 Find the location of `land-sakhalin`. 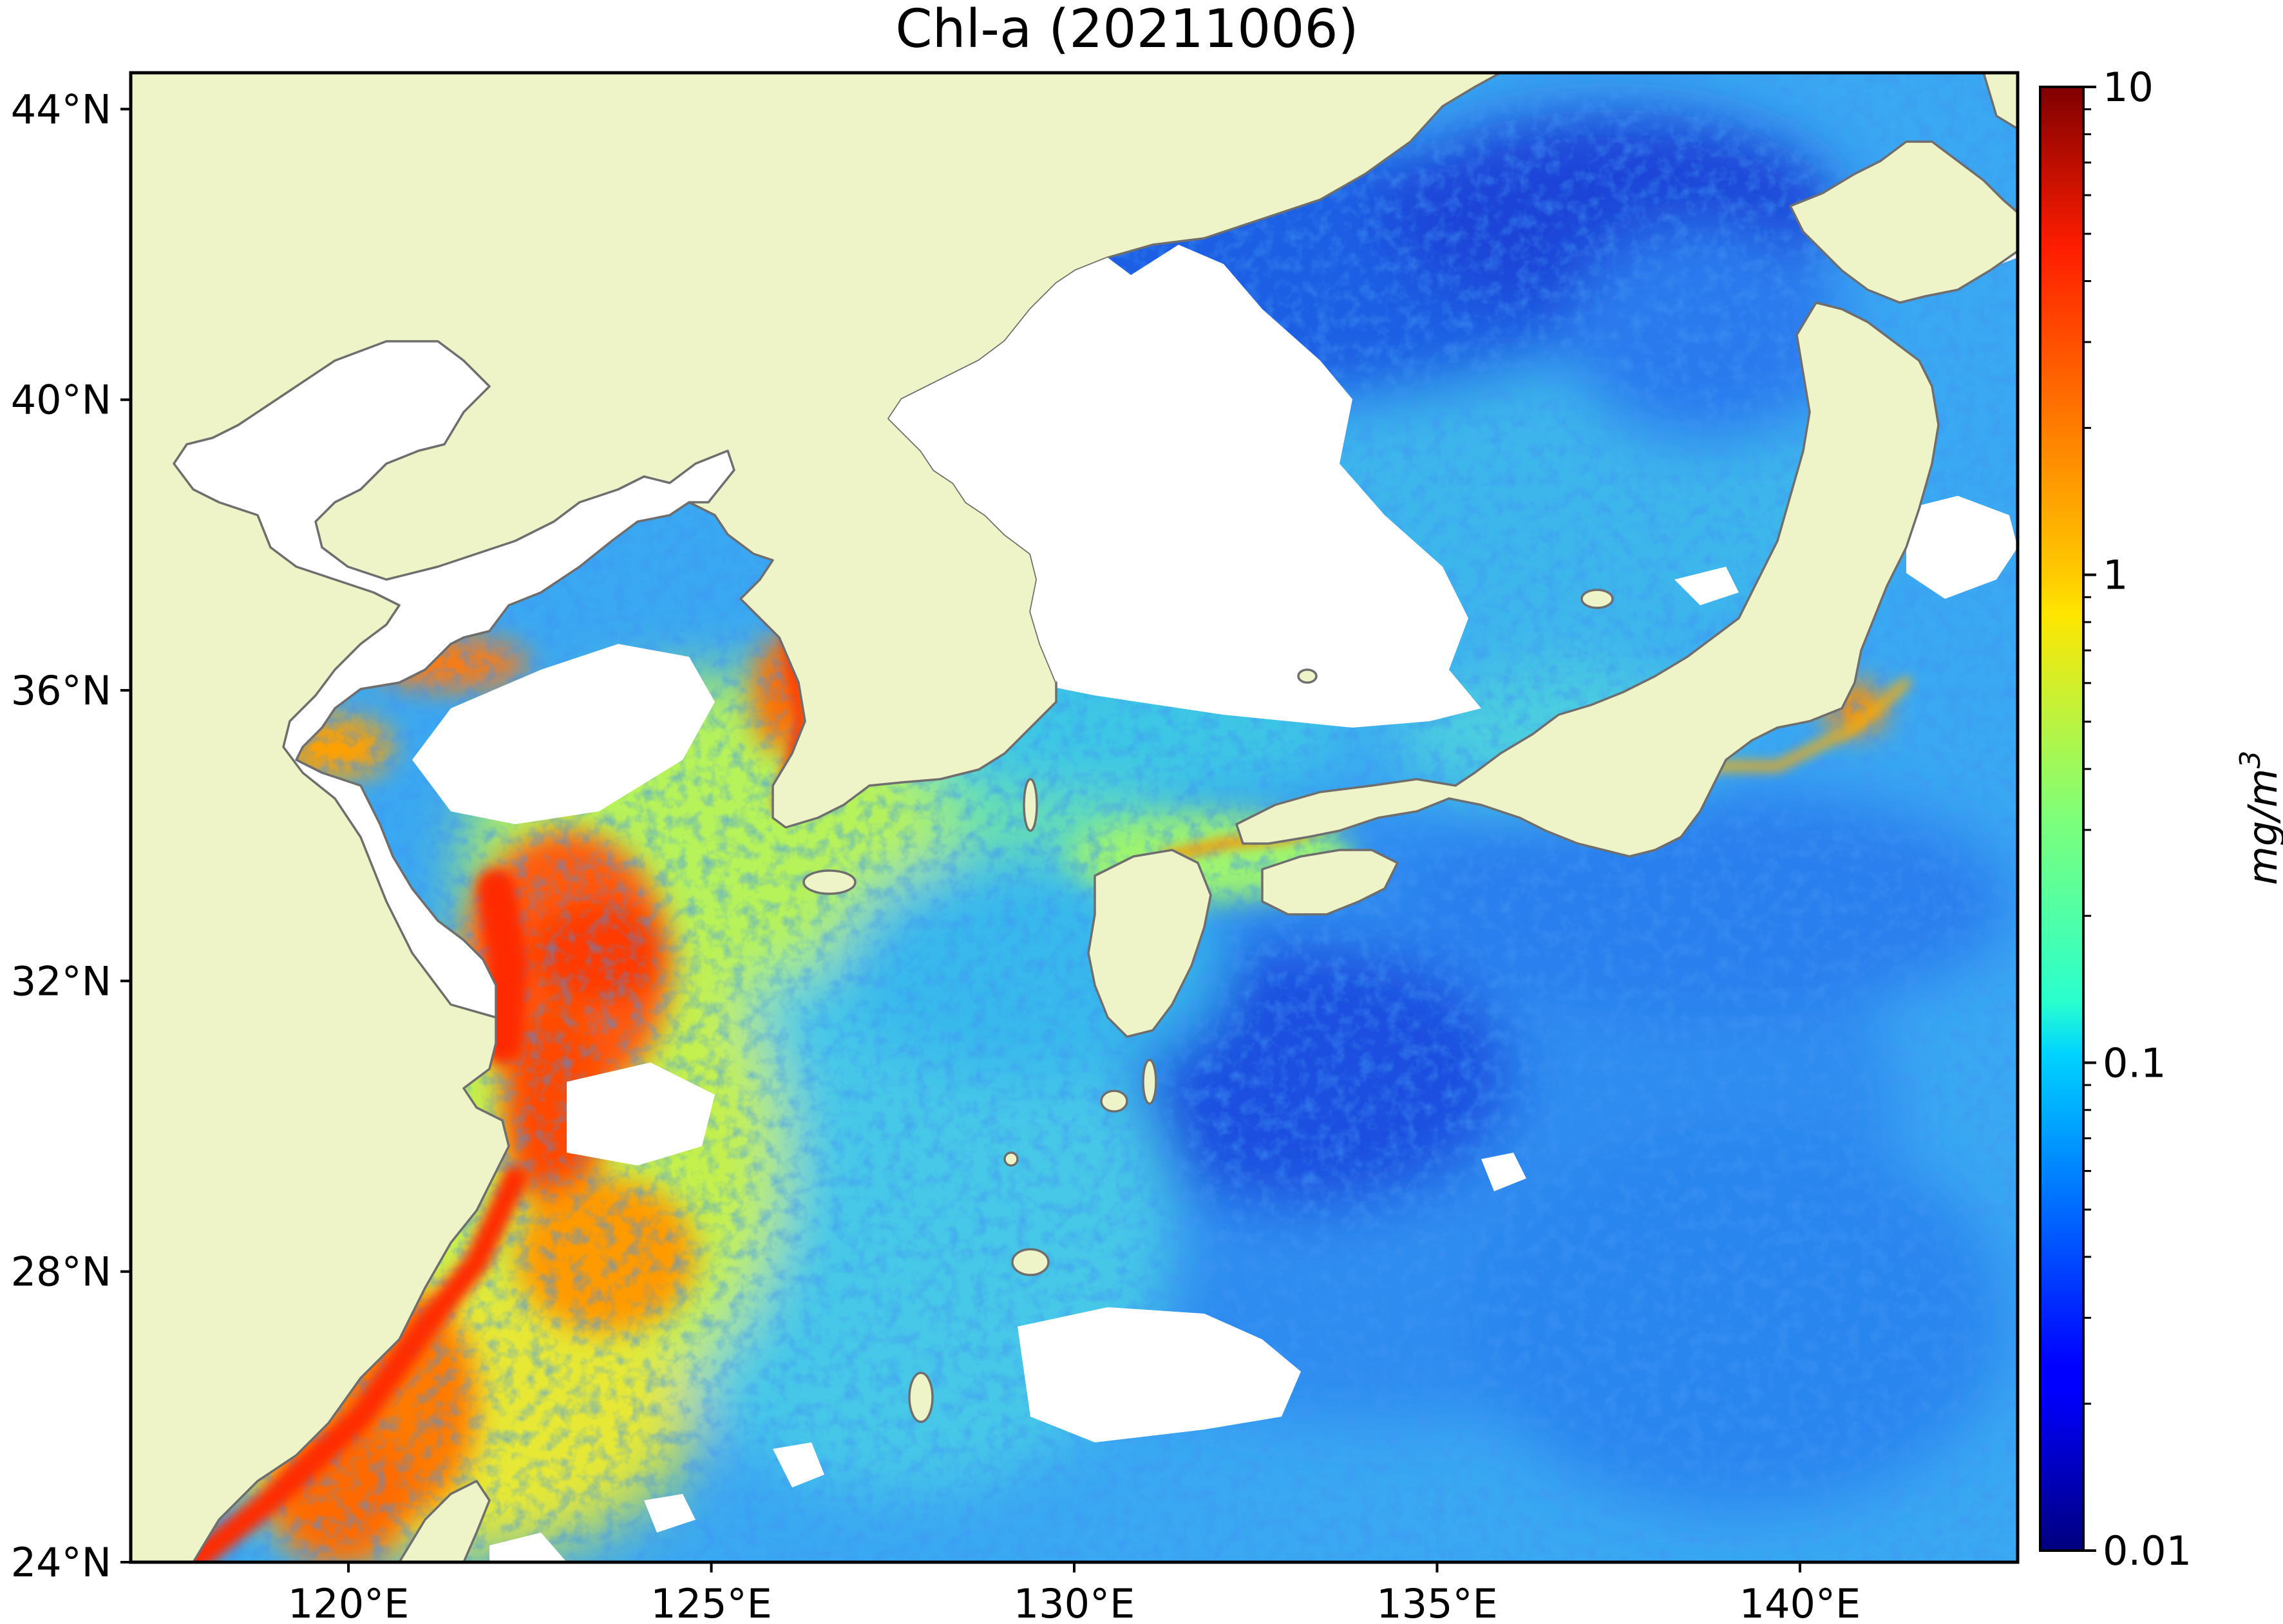

land-sakhalin is located at coordinates (2000, 101).